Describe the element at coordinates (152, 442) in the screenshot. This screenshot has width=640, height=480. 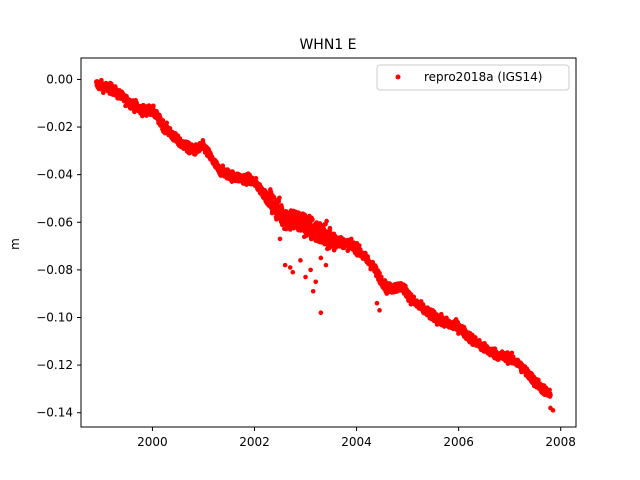
I see `x-tick-label: 2000` at that location.